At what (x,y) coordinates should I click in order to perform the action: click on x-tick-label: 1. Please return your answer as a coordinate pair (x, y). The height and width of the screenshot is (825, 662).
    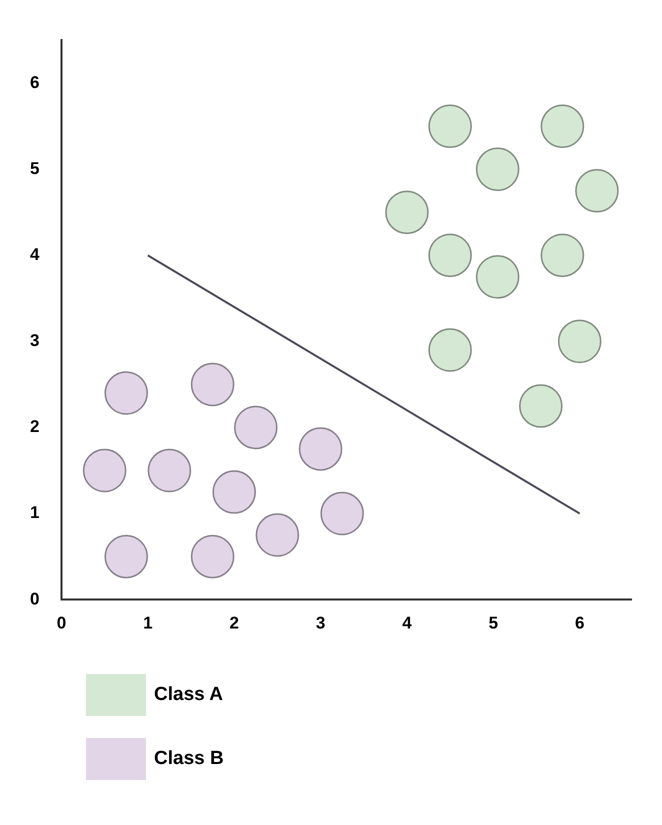
    Looking at the image, I should click on (148, 622).